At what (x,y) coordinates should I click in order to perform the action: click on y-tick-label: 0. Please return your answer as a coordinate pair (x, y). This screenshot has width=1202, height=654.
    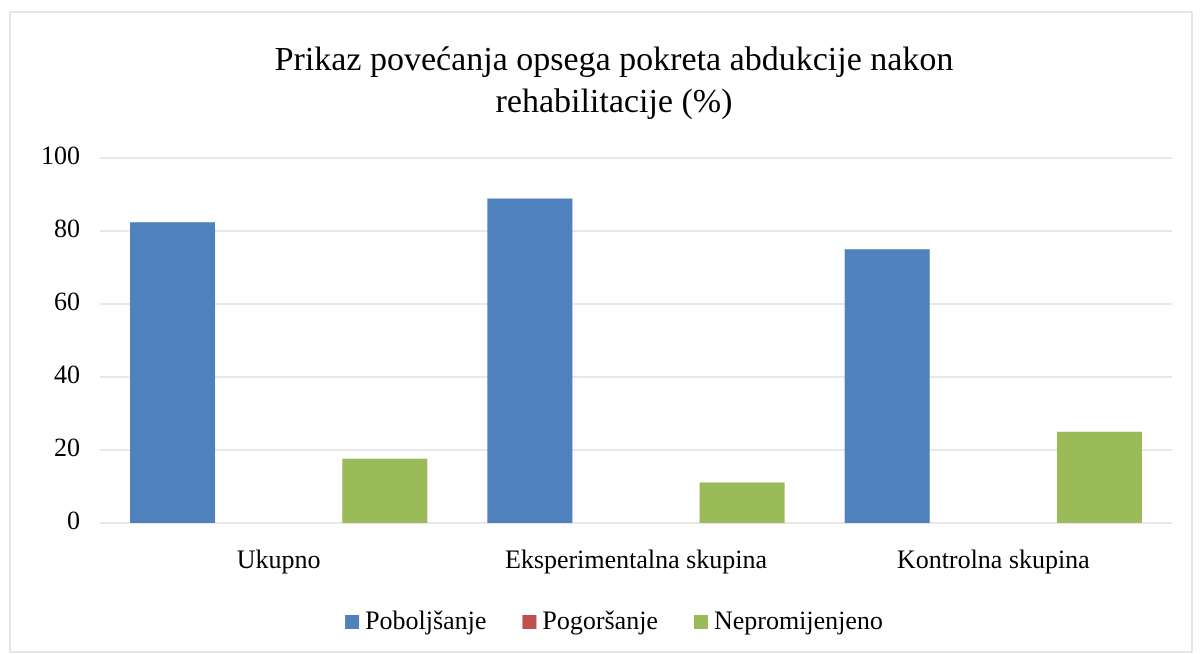
    Looking at the image, I should click on (73, 520).